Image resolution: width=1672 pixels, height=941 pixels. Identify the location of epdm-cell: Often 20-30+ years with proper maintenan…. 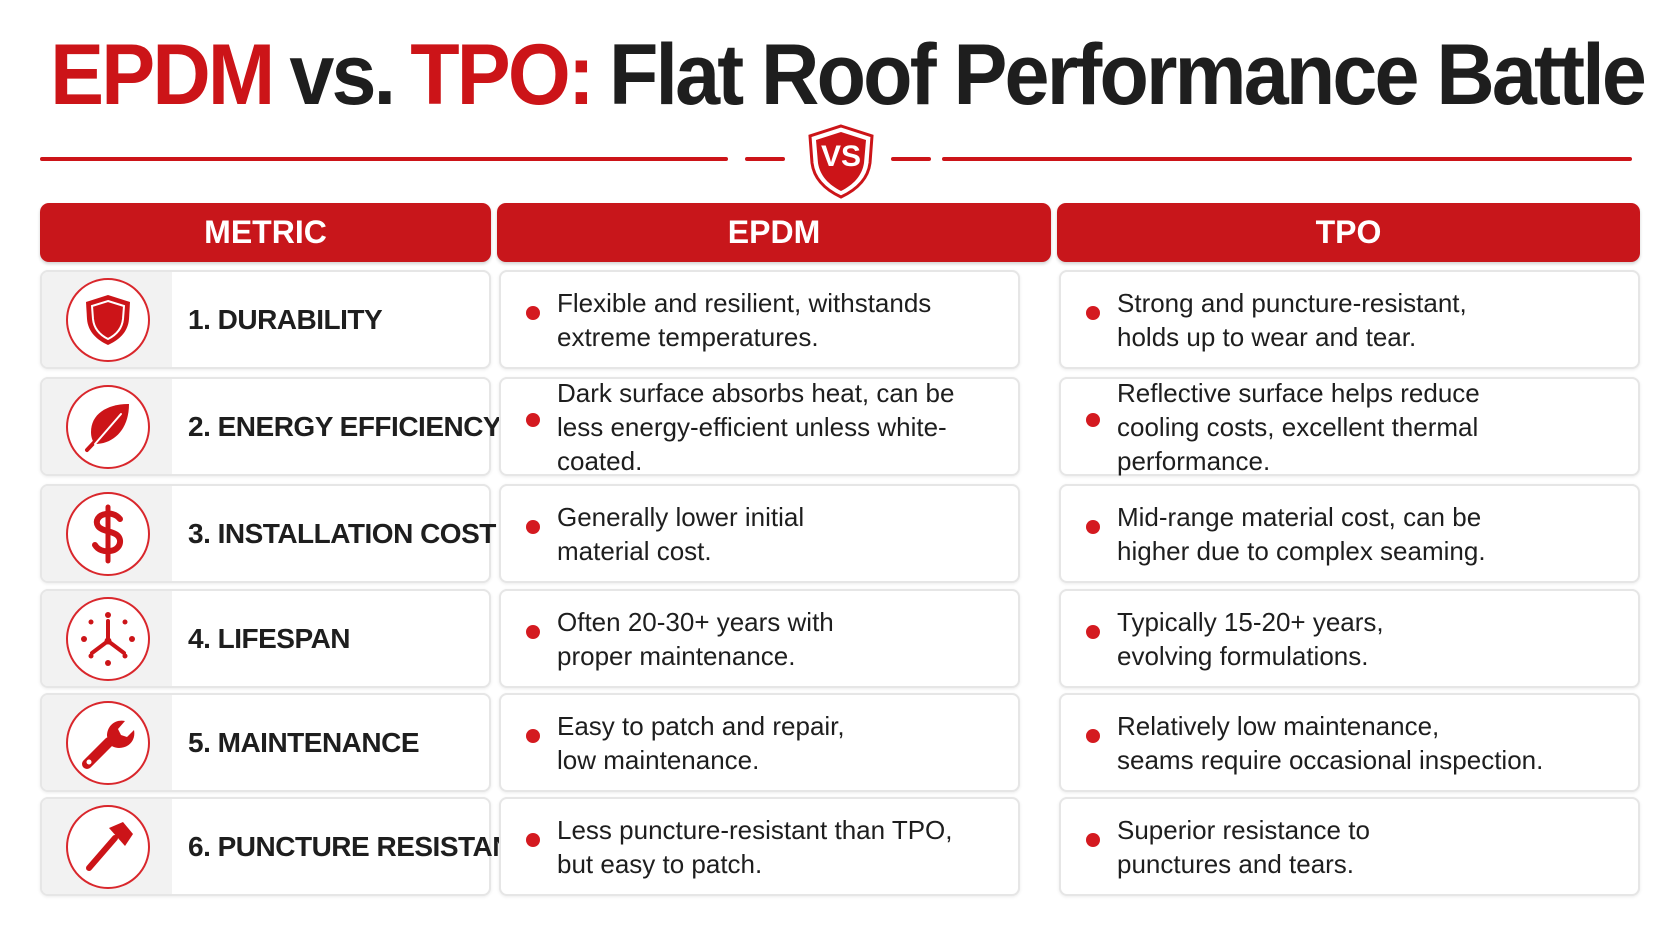
(759, 638).